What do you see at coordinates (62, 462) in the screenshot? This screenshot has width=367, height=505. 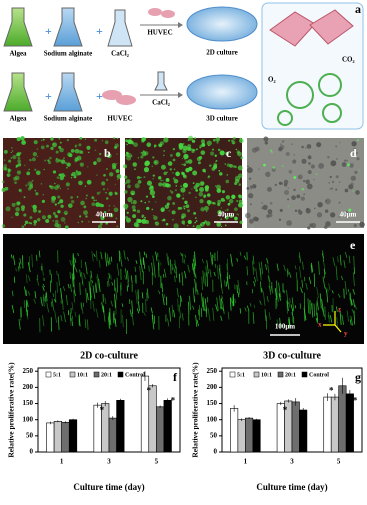 I see `x-tick-label: 1` at bounding box center [62, 462].